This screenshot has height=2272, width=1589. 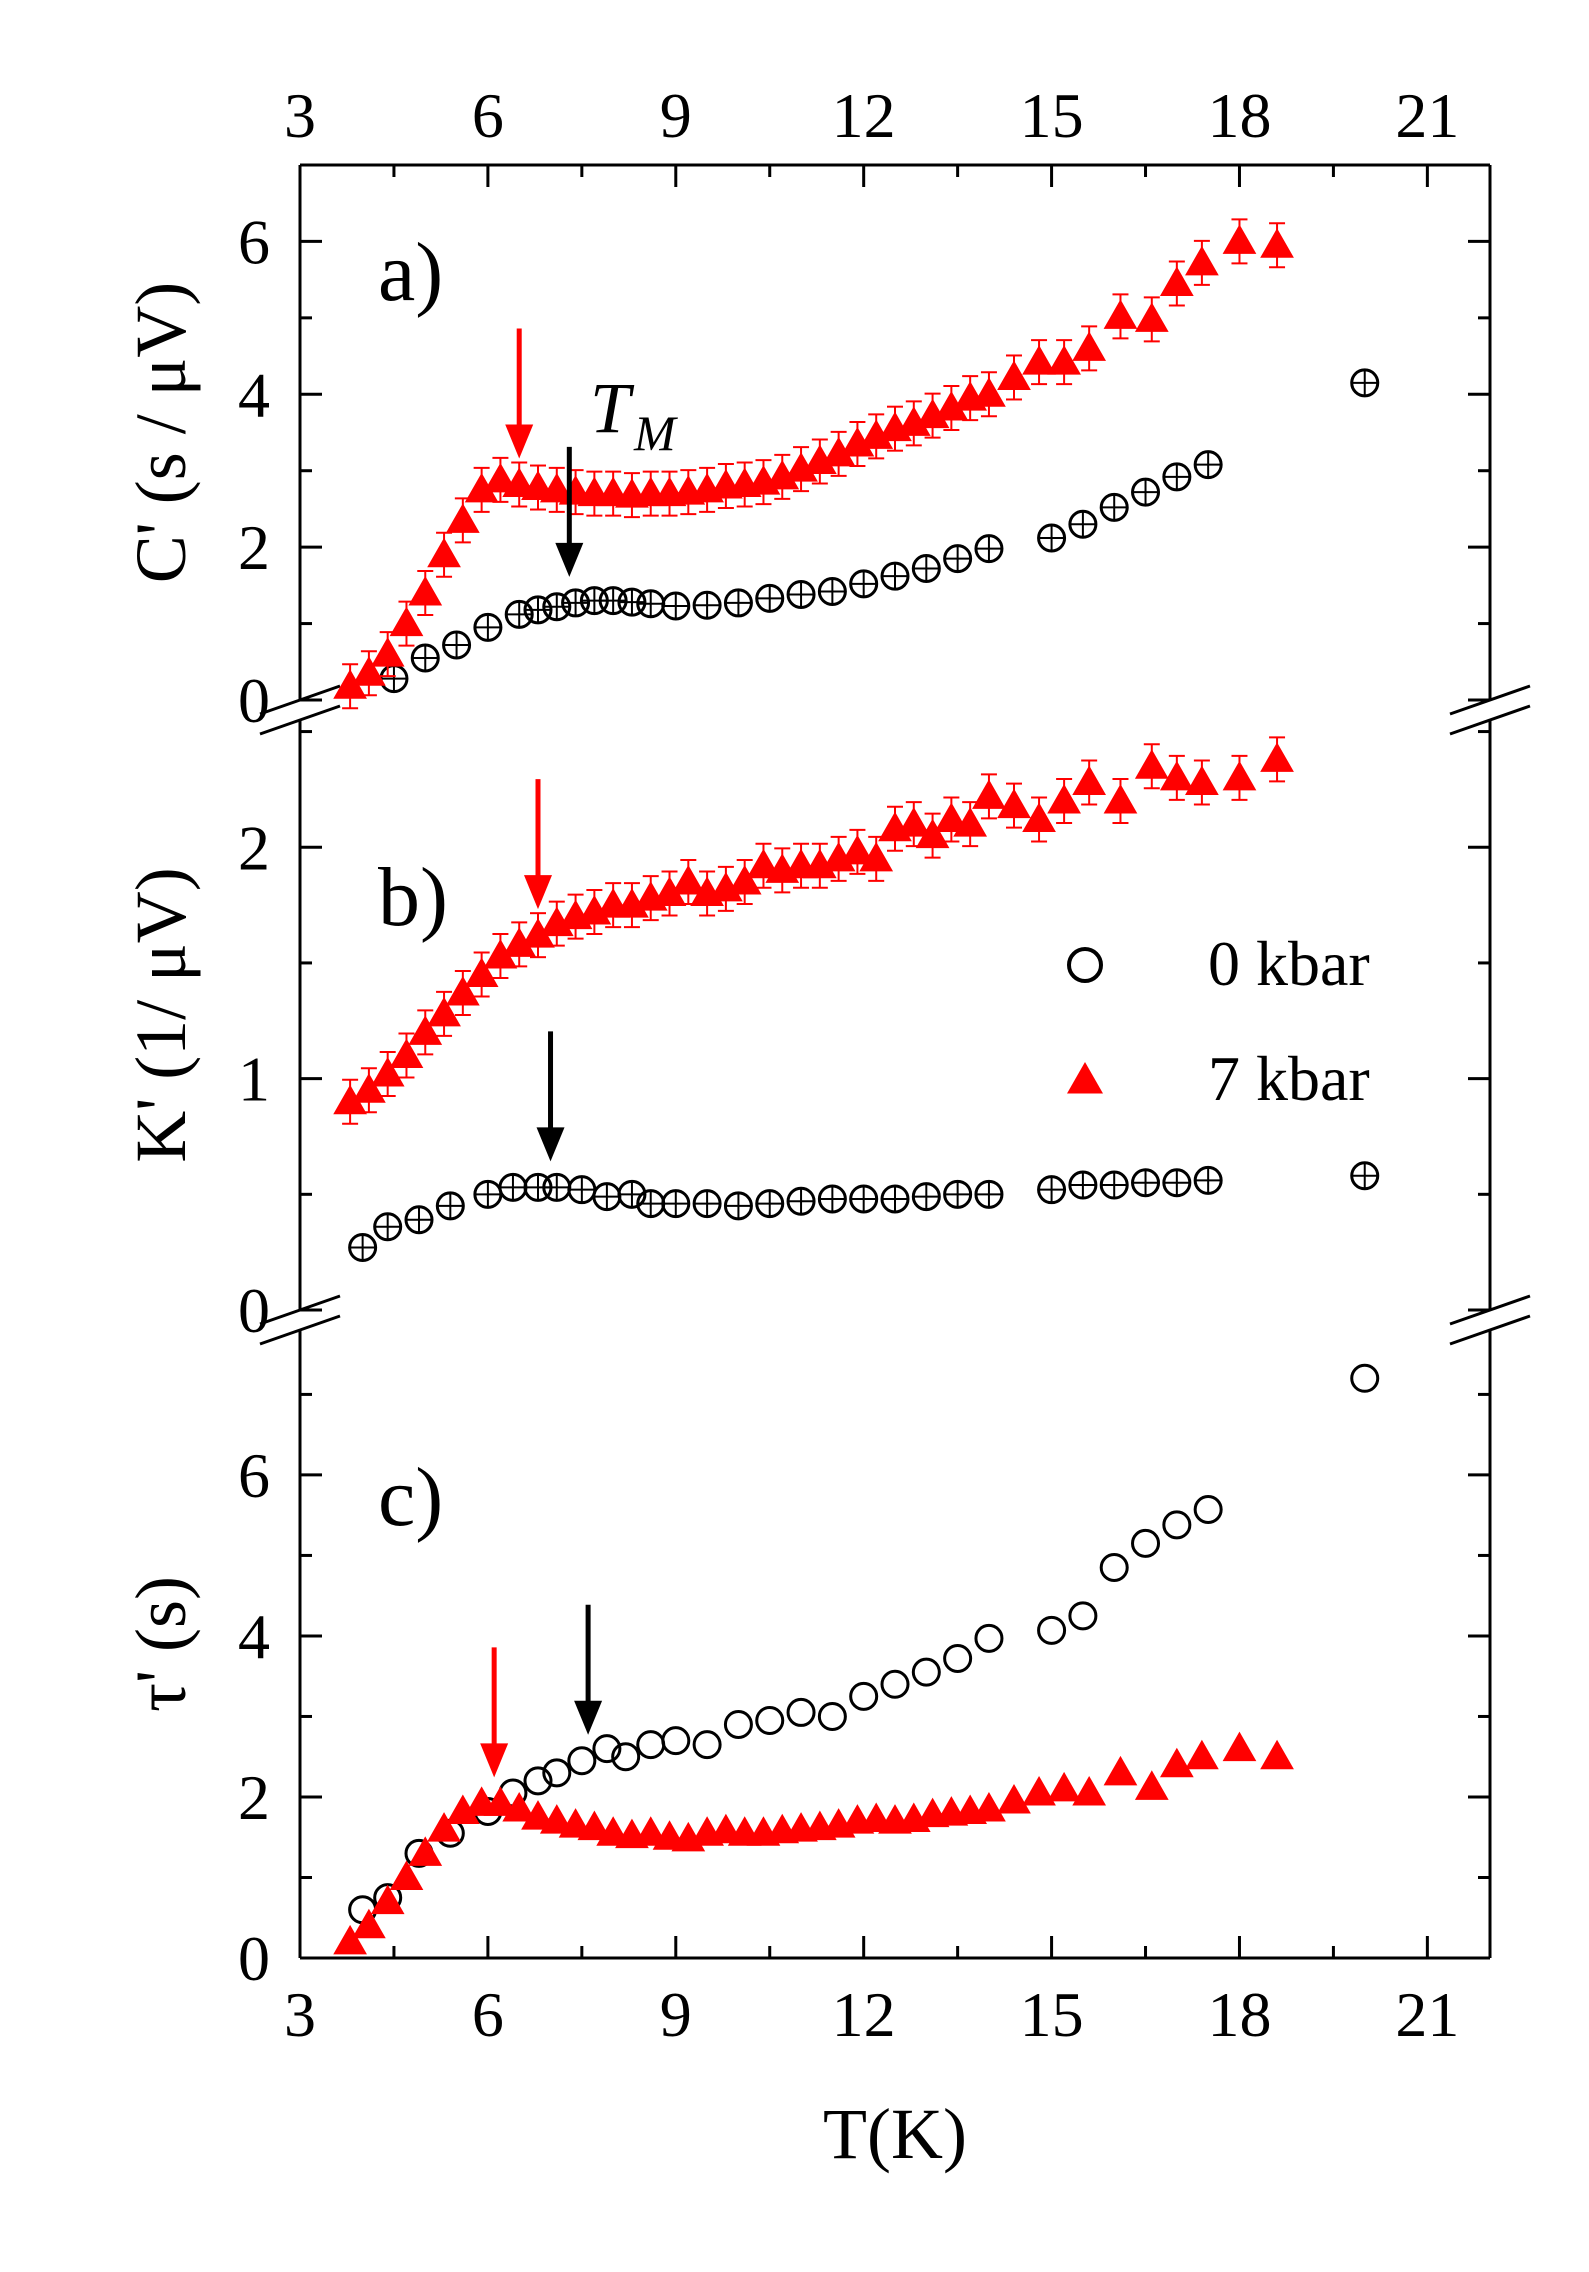 What do you see at coordinates (300, 2014) in the screenshot?
I see `x-tick-label-bottom: 3` at bounding box center [300, 2014].